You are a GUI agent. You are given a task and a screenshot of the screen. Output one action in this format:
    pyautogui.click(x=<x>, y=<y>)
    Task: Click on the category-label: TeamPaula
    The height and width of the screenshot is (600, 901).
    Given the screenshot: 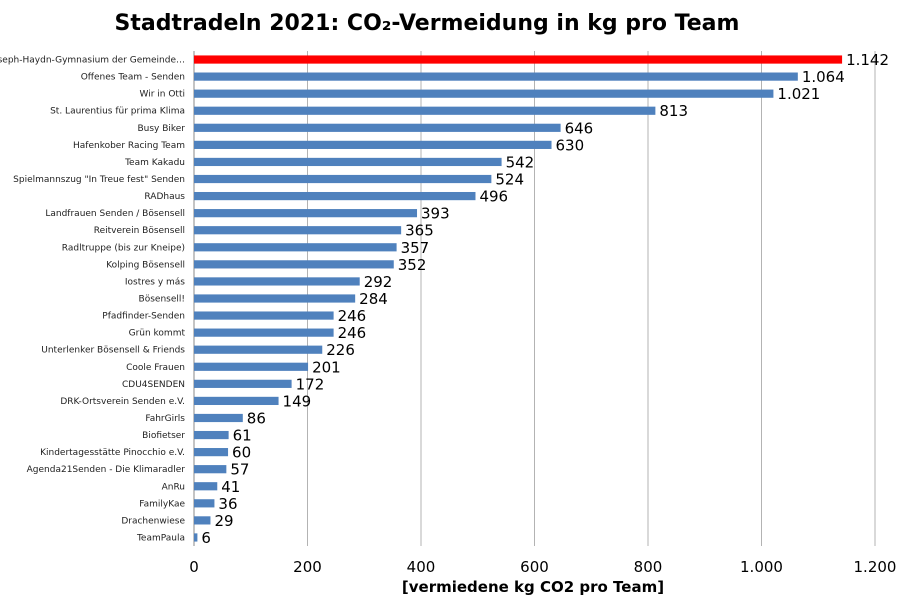 What is the action you would take?
    pyautogui.click(x=160, y=538)
    